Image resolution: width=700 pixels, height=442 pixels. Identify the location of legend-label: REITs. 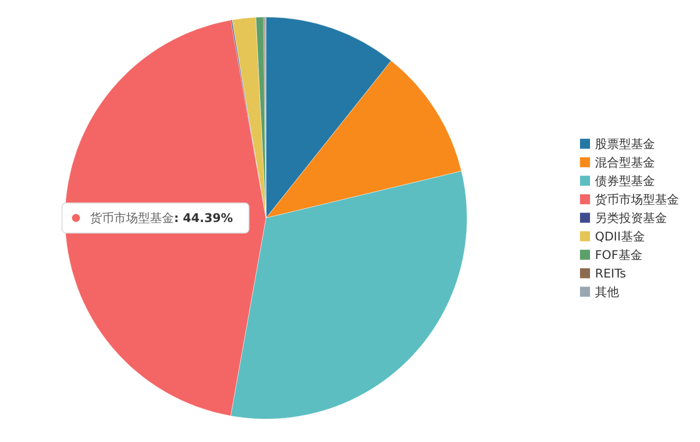
(610, 273).